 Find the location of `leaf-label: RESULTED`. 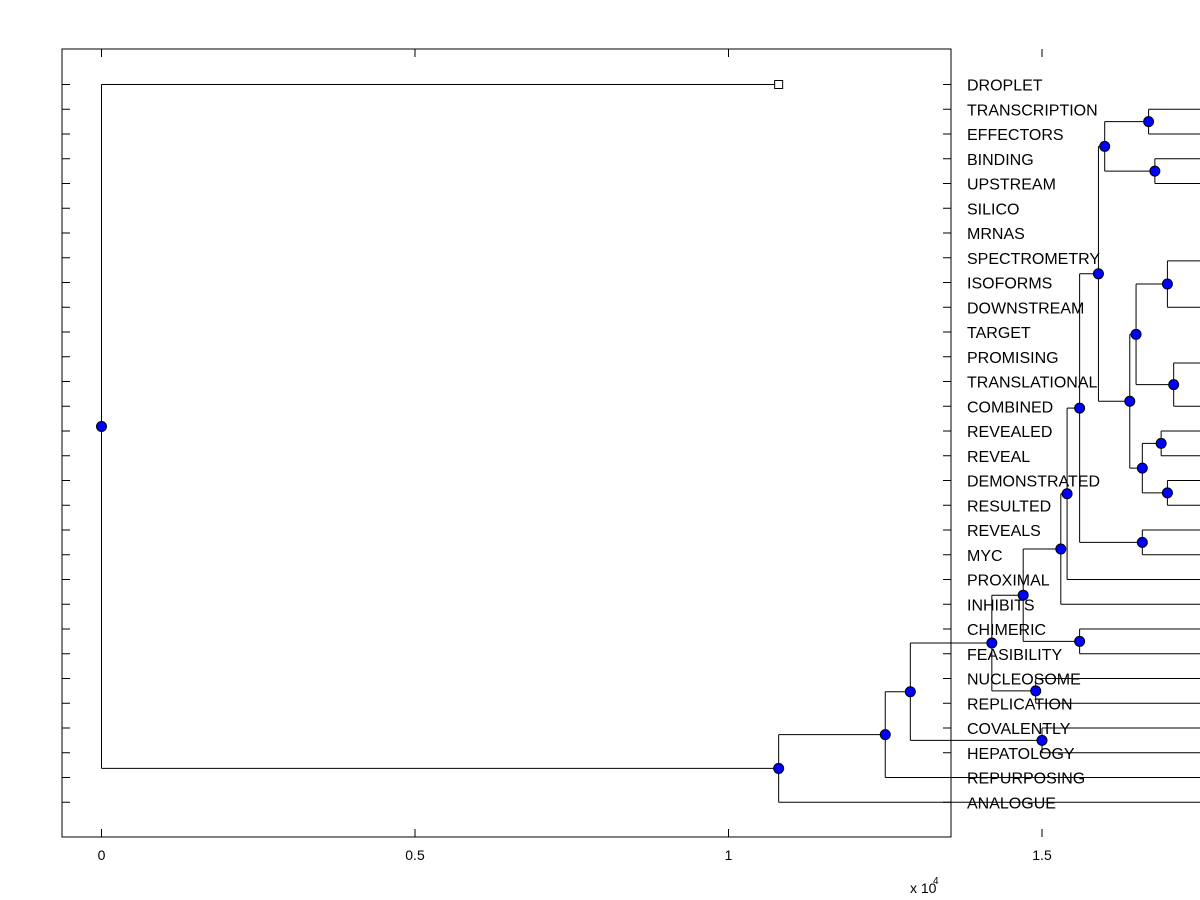

leaf-label: RESULTED is located at coordinates (1009, 506).